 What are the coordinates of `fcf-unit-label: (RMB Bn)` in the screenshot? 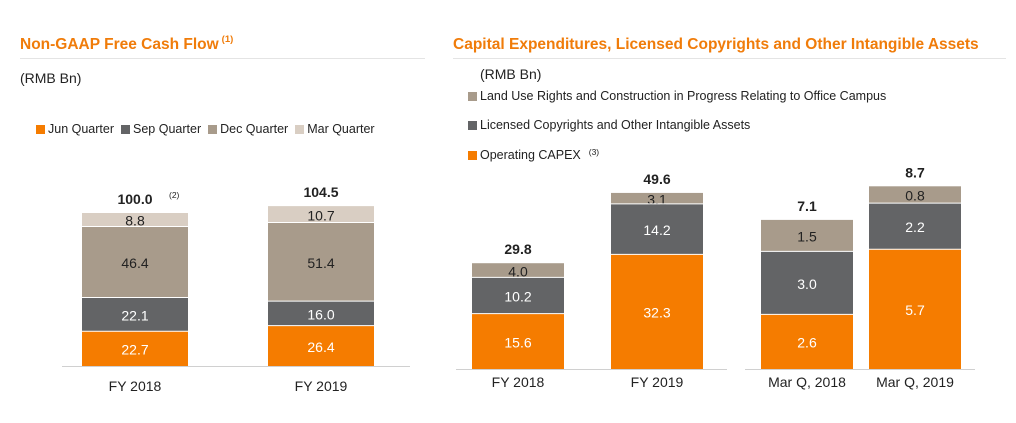 It's located at (51, 78).